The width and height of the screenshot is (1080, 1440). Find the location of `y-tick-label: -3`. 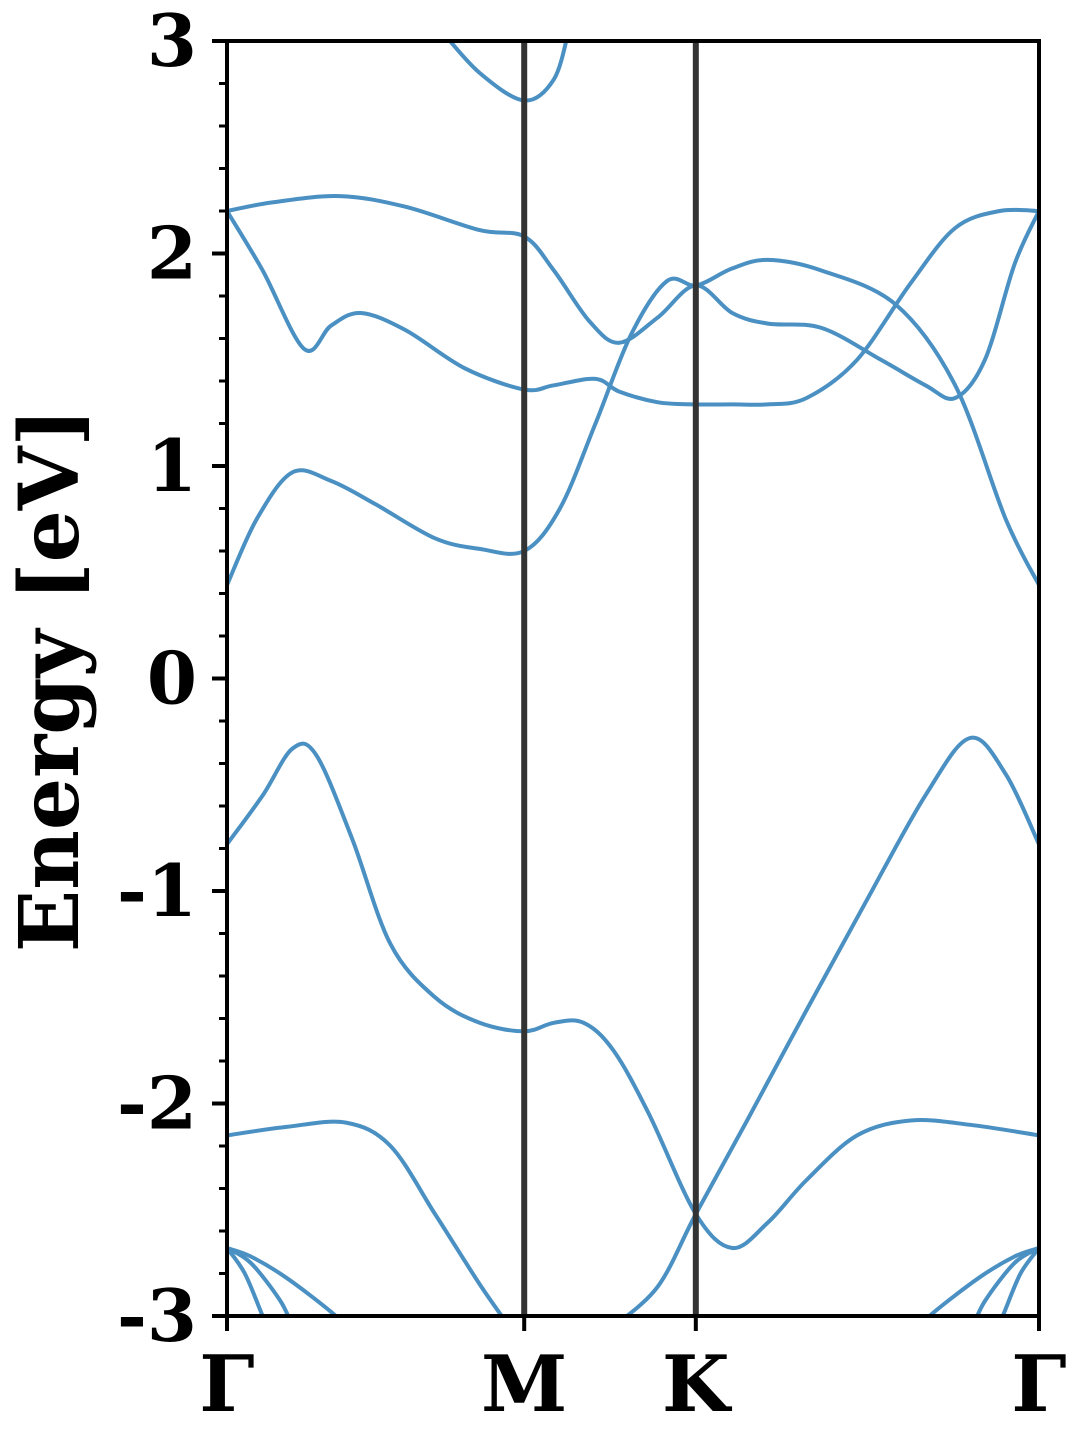

y-tick-label: -3 is located at coordinates (157, 1315).